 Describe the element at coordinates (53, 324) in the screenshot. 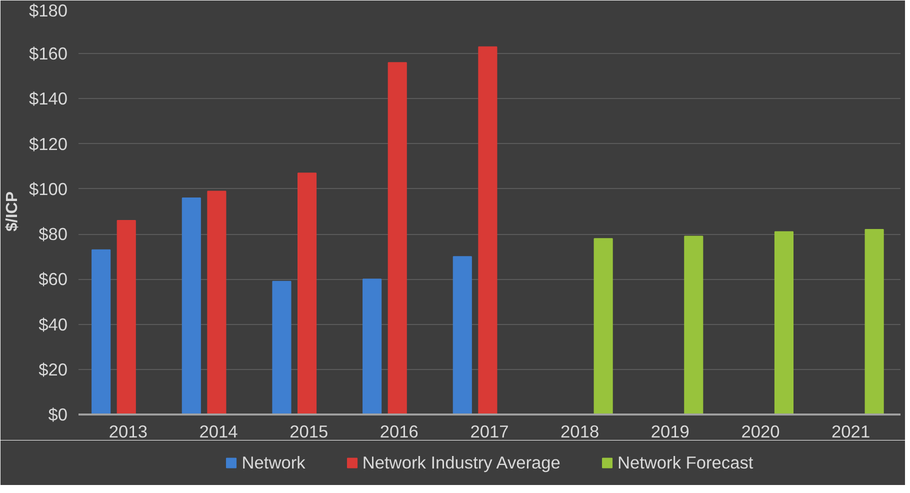

I see `y-tick-label: $40` at that location.